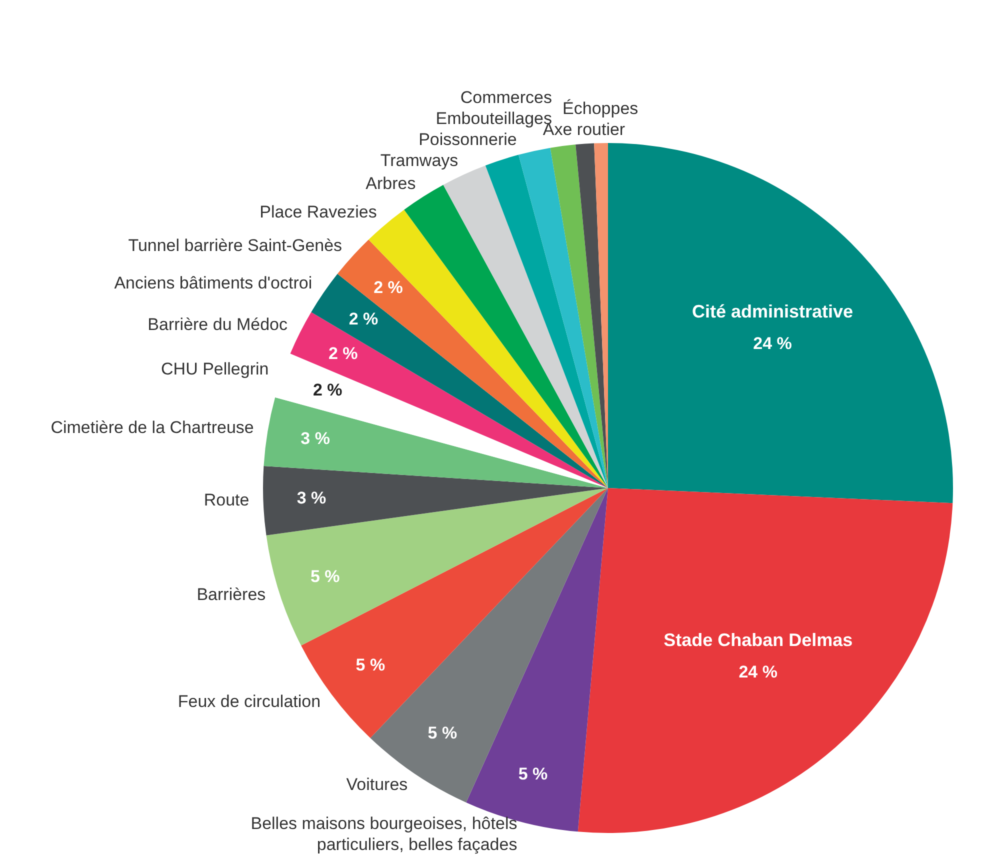  Describe the element at coordinates (235, 246) in the screenshot. I see `slice-label: Tunnel barrière Saint-Genès` at that location.